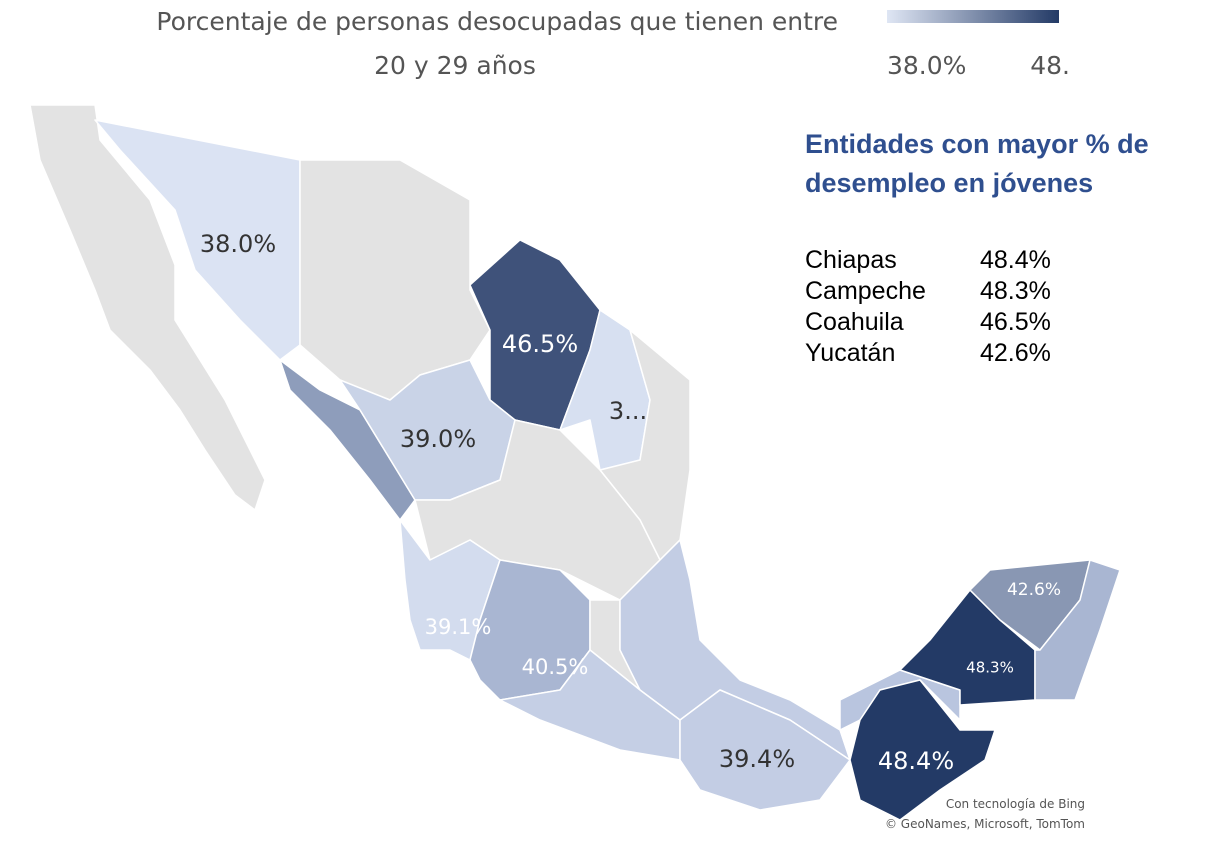 The width and height of the screenshot is (1229, 843). What do you see at coordinates (757, 759) in the screenshot?
I see `map-label: 39.4%` at bounding box center [757, 759].